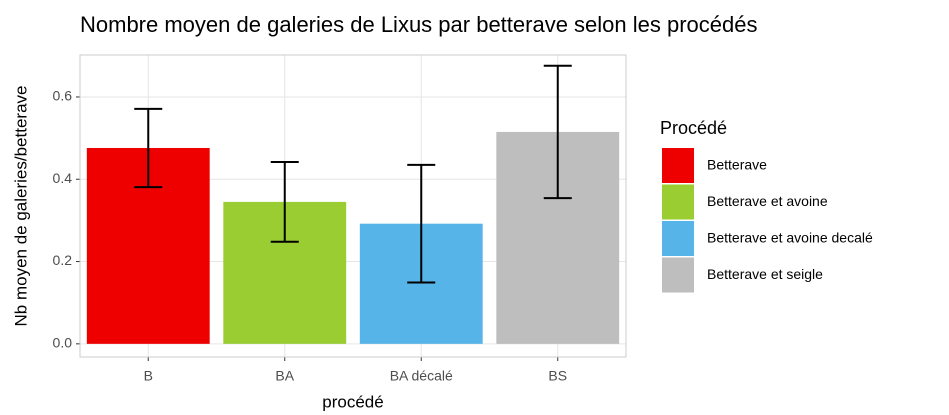 The width and height of the screenshot is (949, 415). Describe the element at coordinates (63, 343) in the screenshot. I see `y-tick-label: 0.0` at that location.